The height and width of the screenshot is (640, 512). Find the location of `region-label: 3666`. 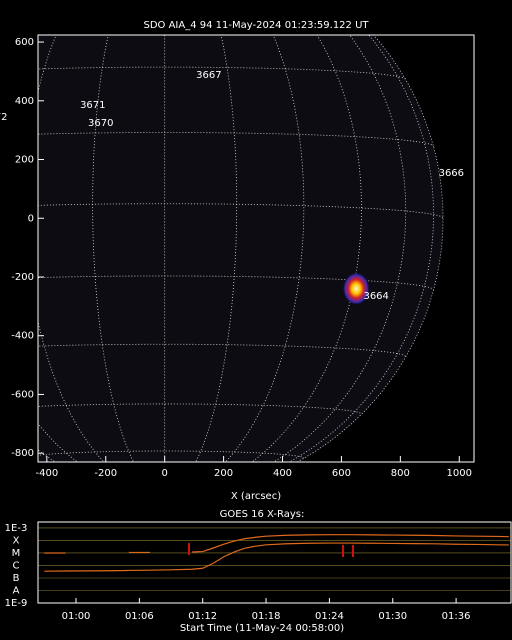

region-label: 3666 is located at coordinates (451, 173).